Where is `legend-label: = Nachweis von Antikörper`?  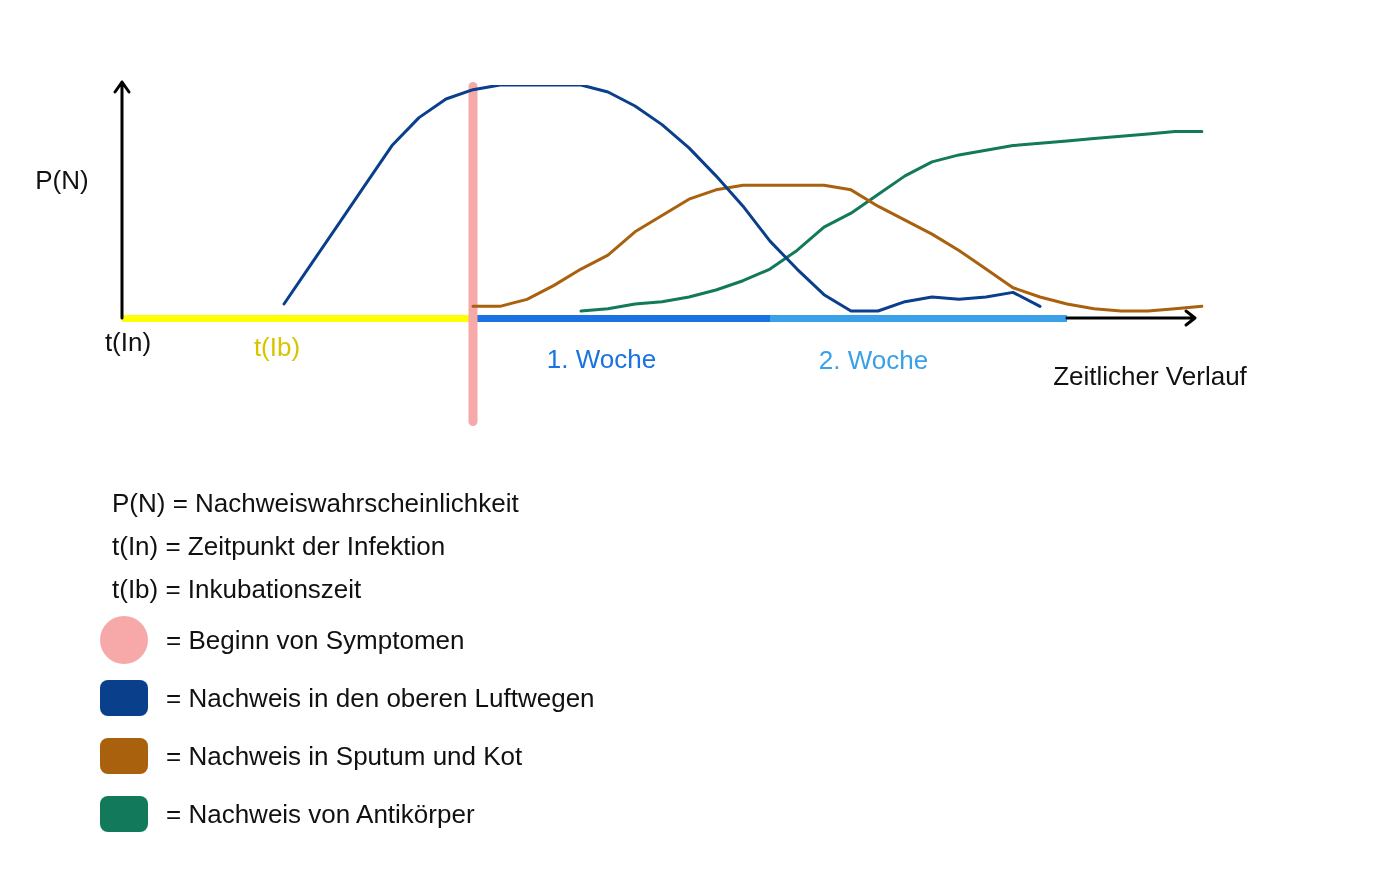
legend-label: = Nachweis von Antikörper is located at coordinates (320, 814).